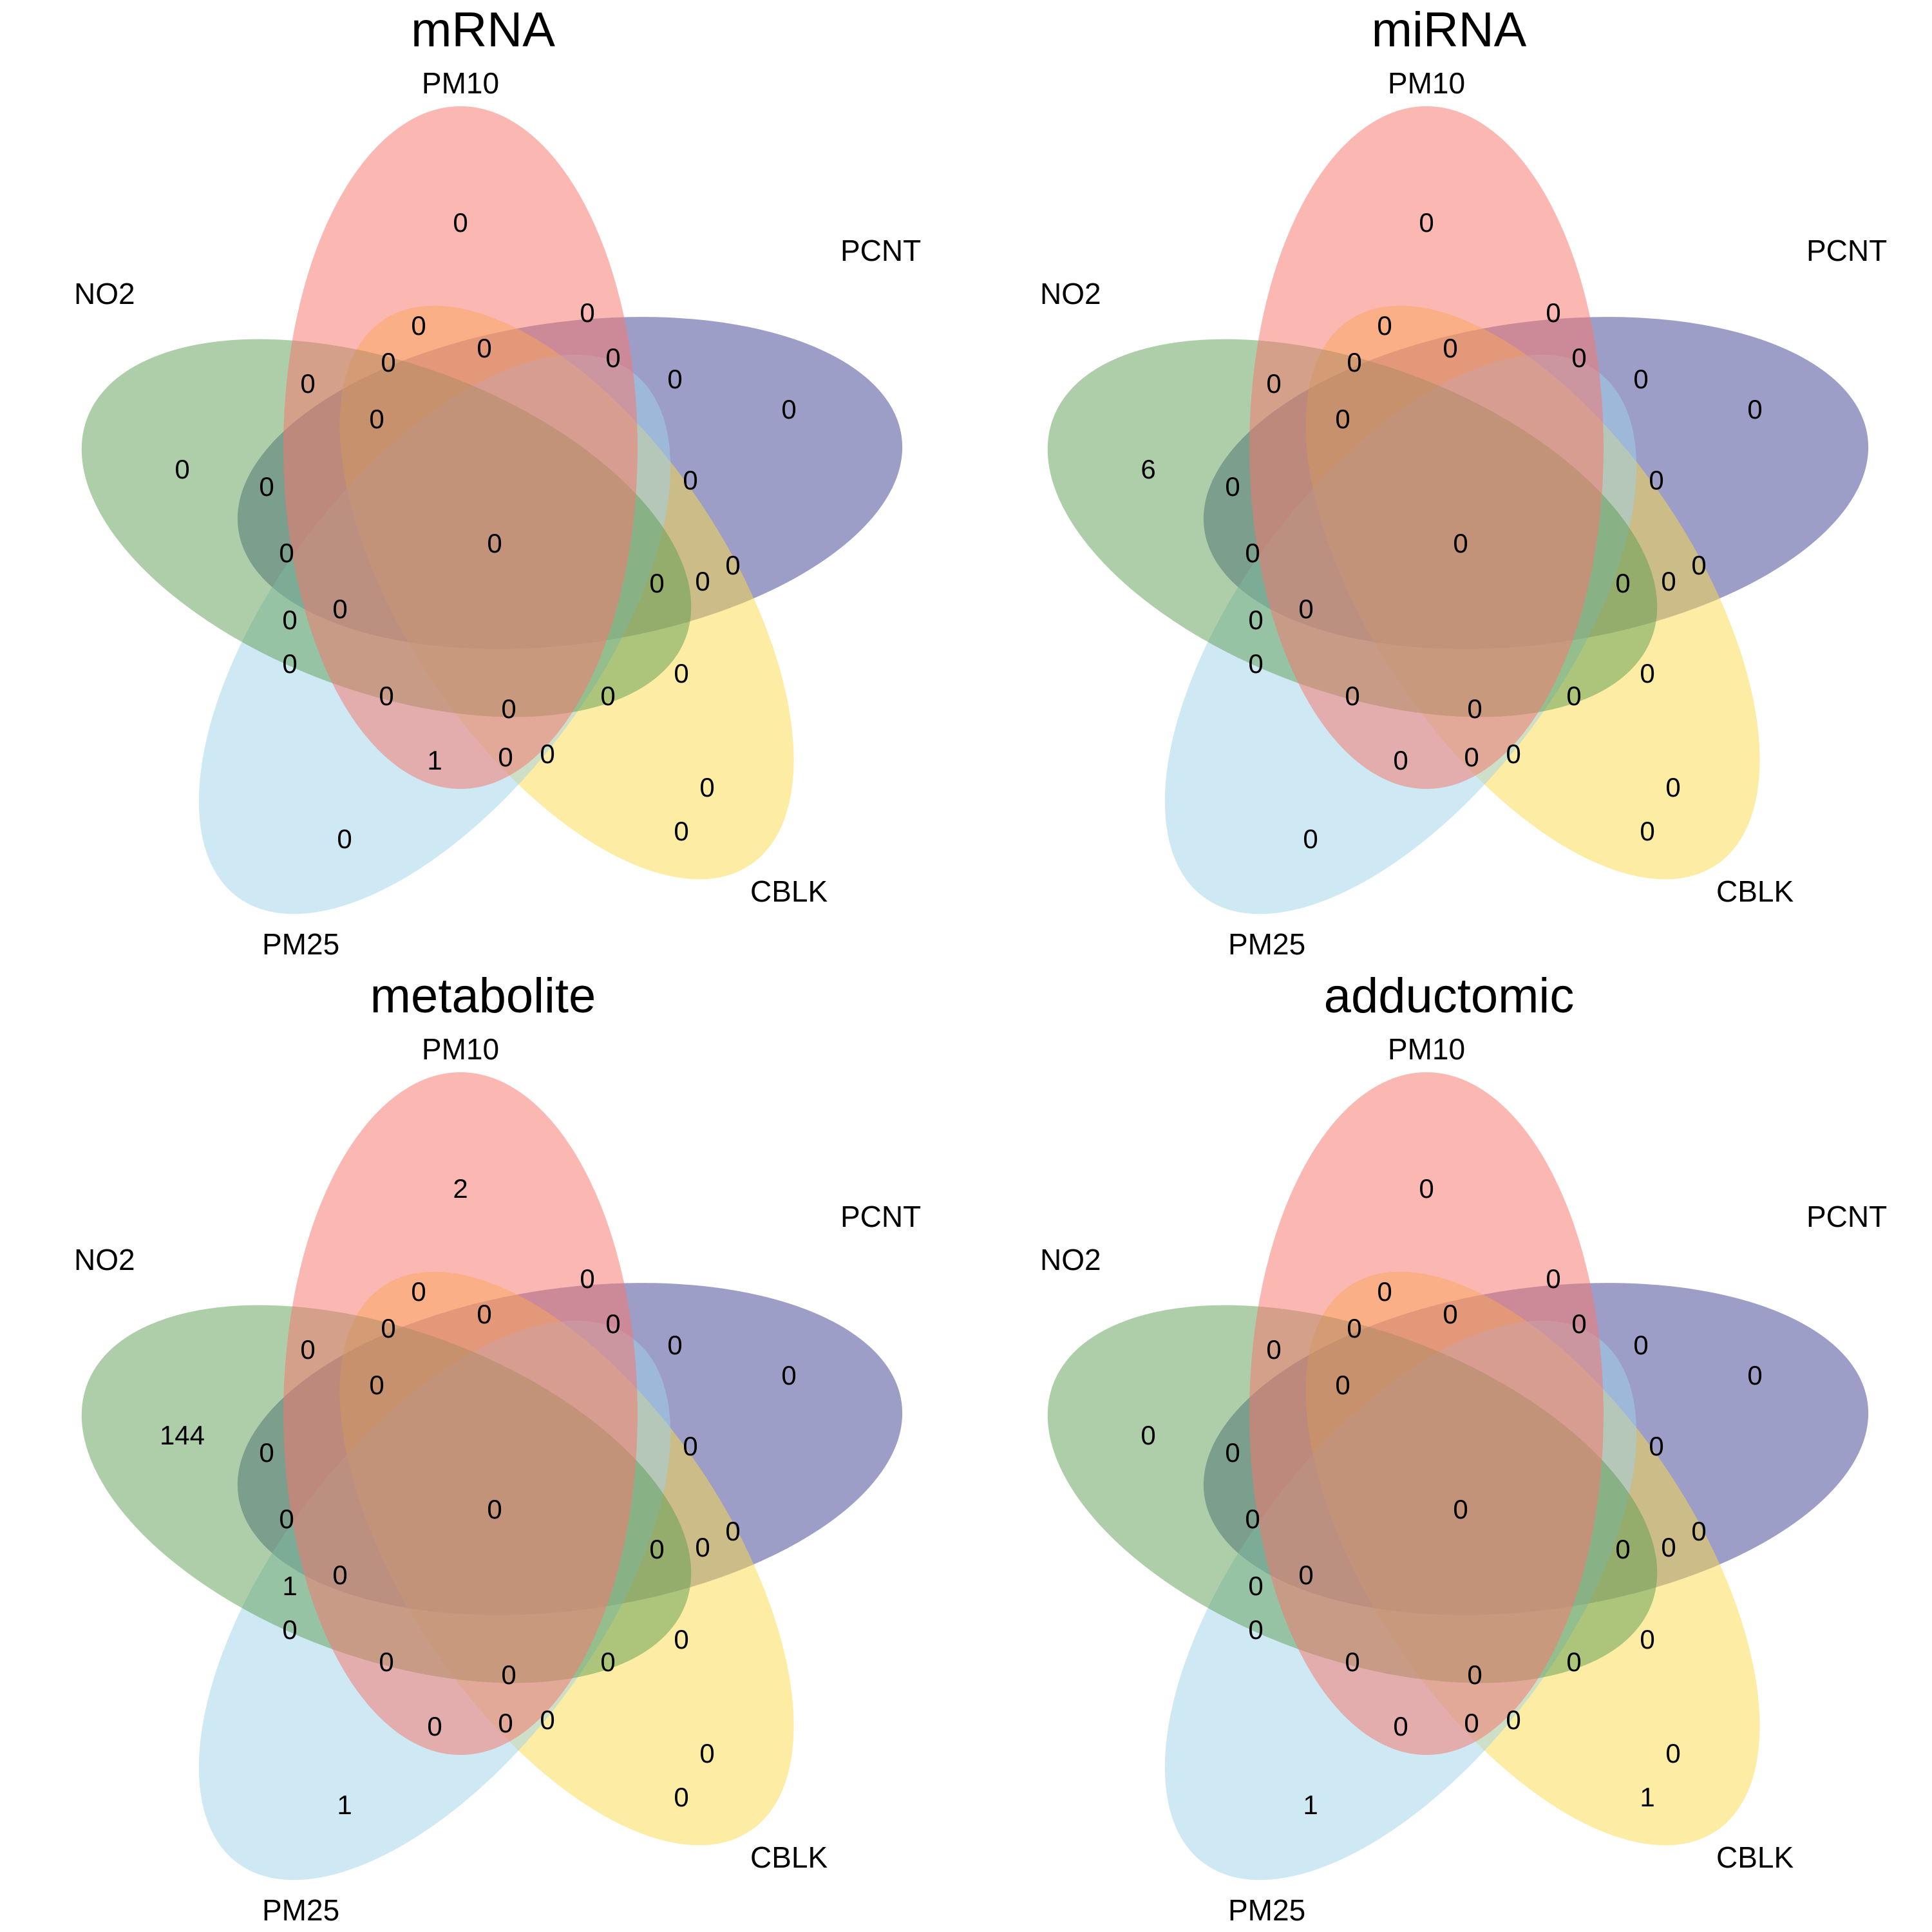  Describe the element at coordinates (1449, 996) in the screenshot. I see `panel-title: adductomic` at that location.